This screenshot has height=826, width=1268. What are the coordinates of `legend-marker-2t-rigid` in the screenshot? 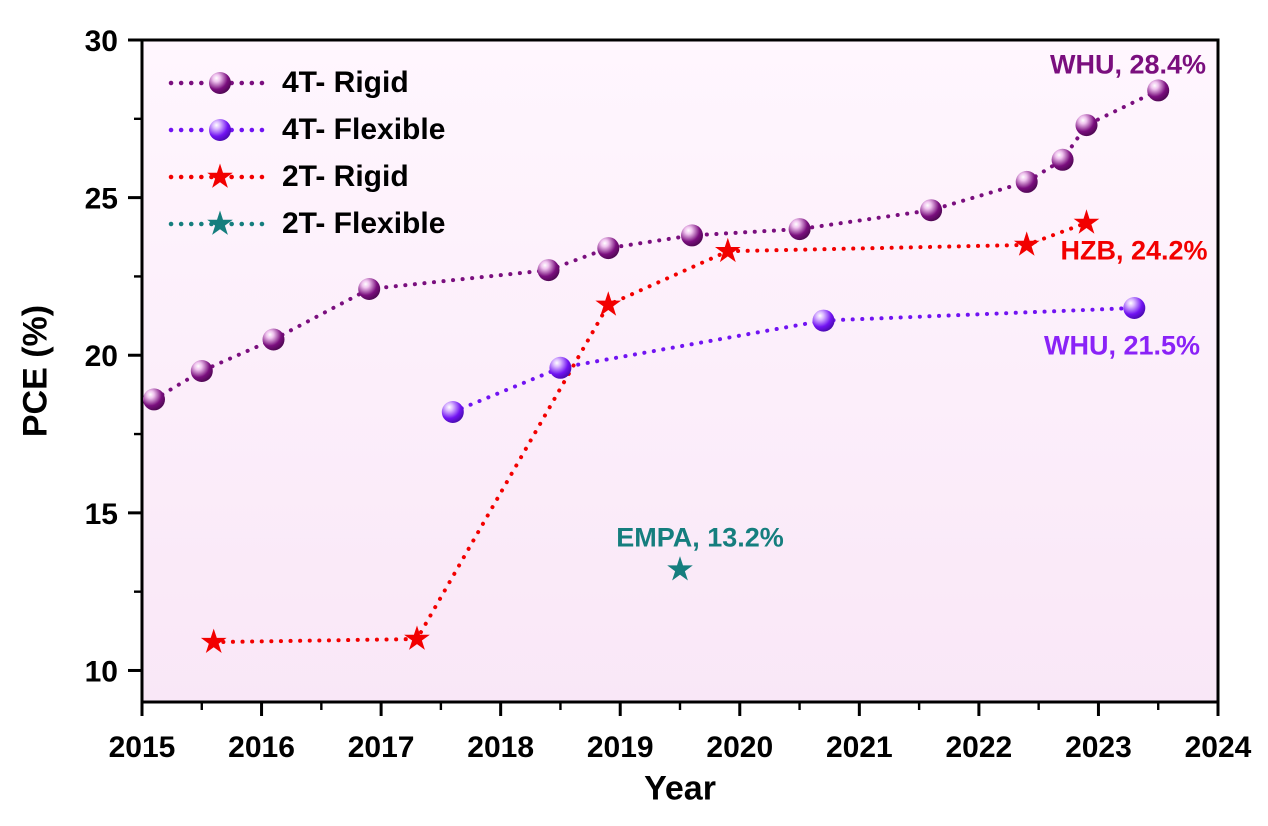 It's located at (220, 175).